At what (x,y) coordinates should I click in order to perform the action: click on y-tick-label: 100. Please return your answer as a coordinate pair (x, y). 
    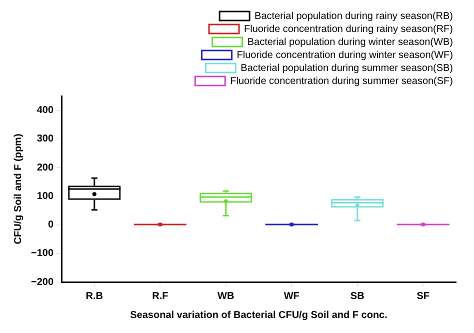
    Looking at the image, I should click on (45, 196).